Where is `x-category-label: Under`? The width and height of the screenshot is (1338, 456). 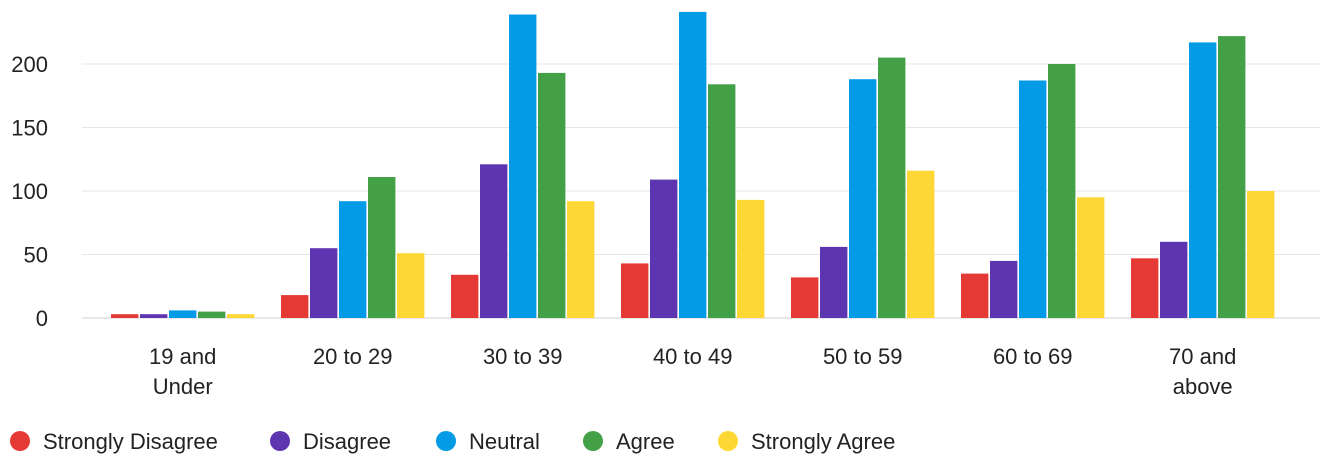 x-category-label: Under is located at coordinates (183, 386).